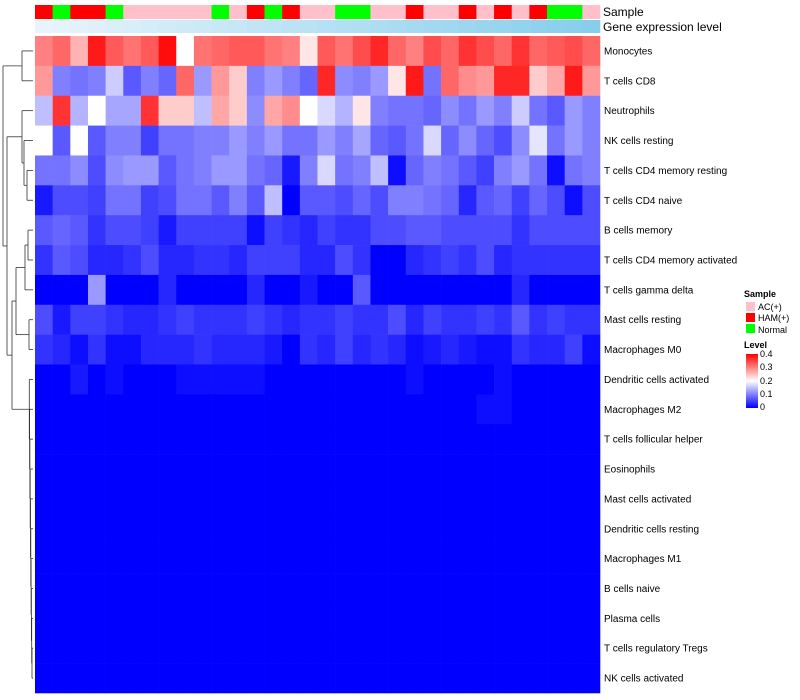  What do you see at coordinates (638, 141) in the screenshot?
I see `row-label: NK cells resting` at bounding box center [638, 141].